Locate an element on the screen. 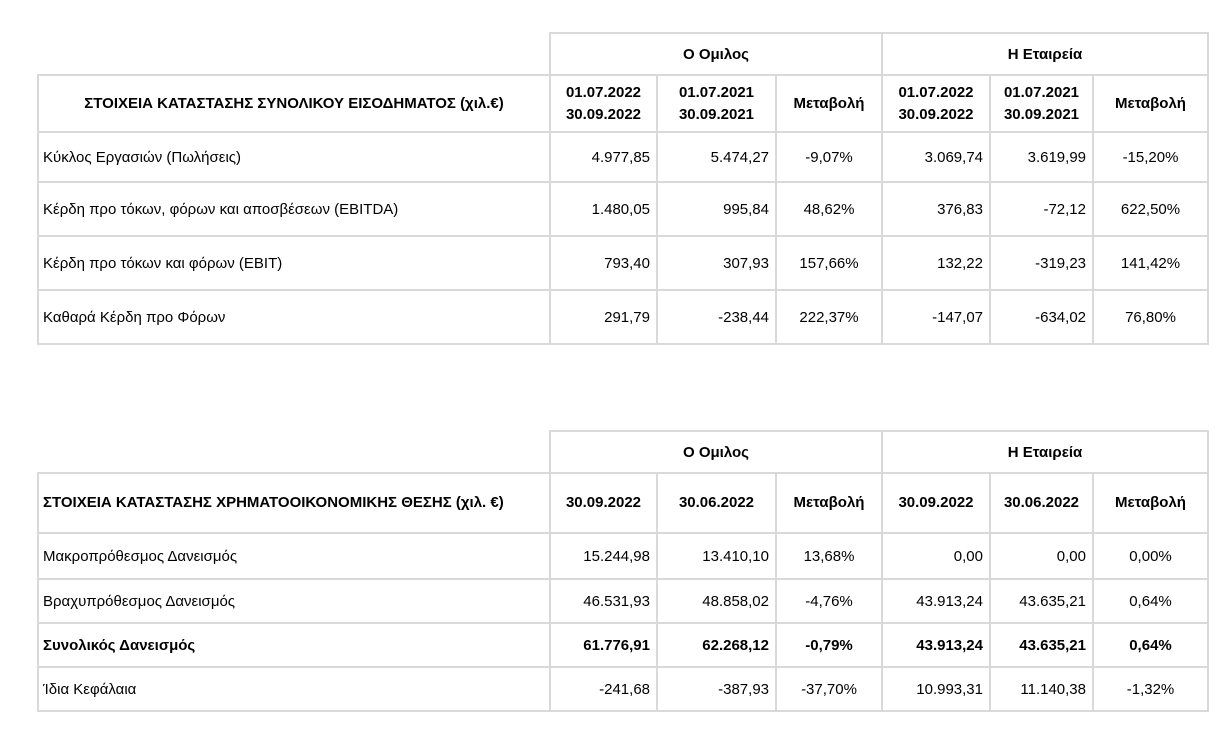 This screenshot has height=729, width=1230. value-cell: 62.268,12 is located at coordinates (716, 645).